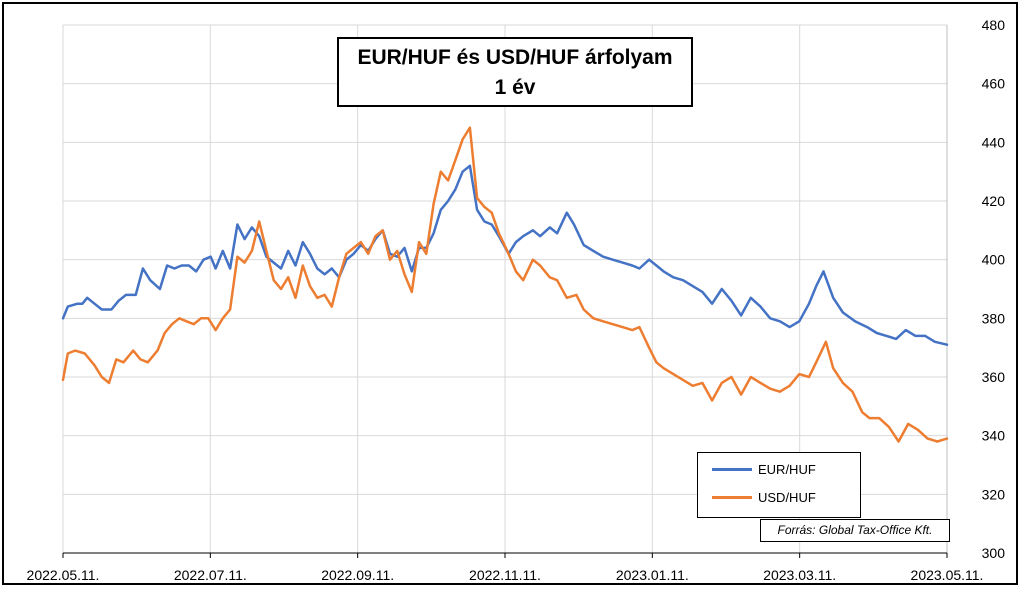 Image resolution: width=1024 pixels, height=591 pixels. I want to click on chart-title: EUR/HUF és USD/HUF árfolyam 1 év, so click(515, 72).